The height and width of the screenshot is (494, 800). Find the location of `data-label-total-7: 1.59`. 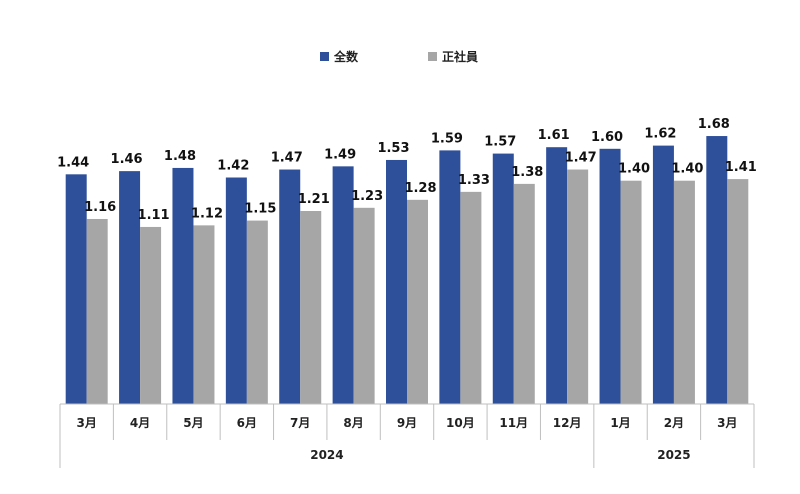

data-label-total-7: 1.59 is located at coordinates (447, 138).